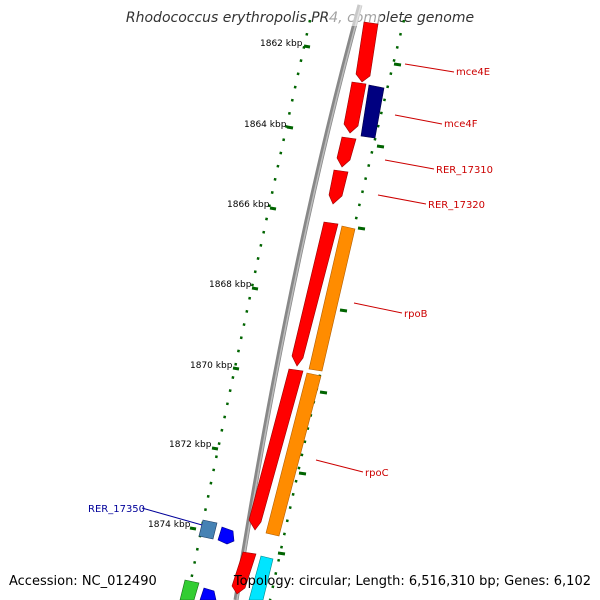  What do you see at coordinates (355, 13) in the screenshot?
I see `top-fade` at bounding box center [355, 13].